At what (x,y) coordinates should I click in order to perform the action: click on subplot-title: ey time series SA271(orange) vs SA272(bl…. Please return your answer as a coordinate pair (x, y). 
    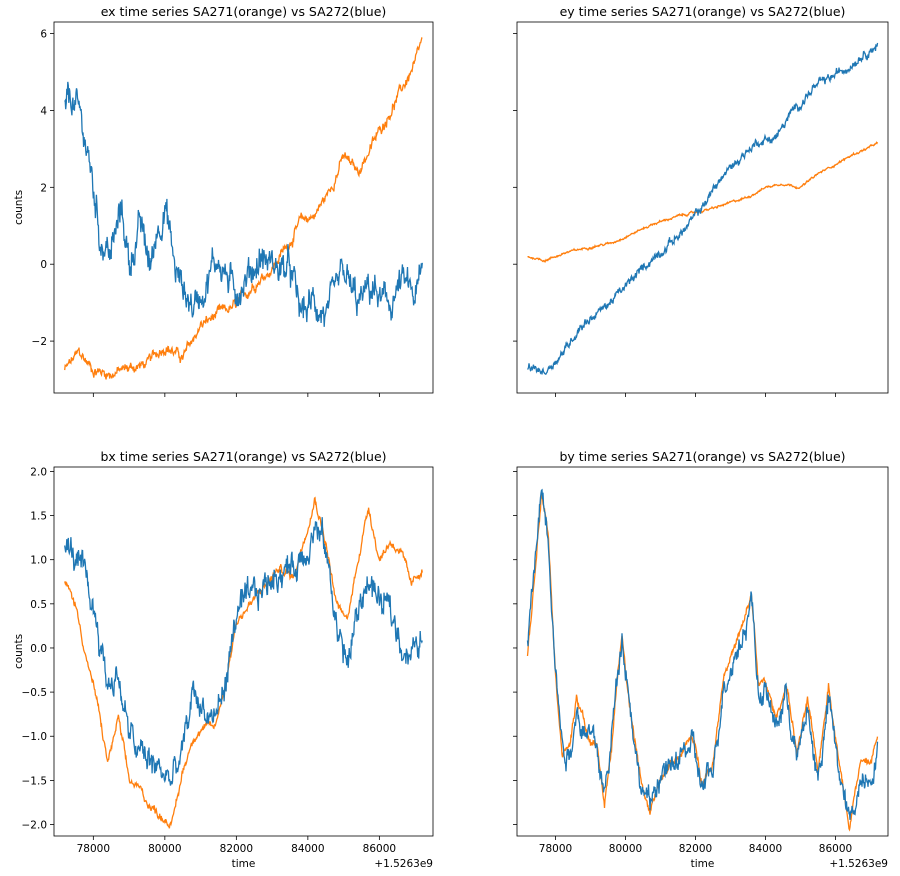
    Looking at the image, I should click on (703, 11).